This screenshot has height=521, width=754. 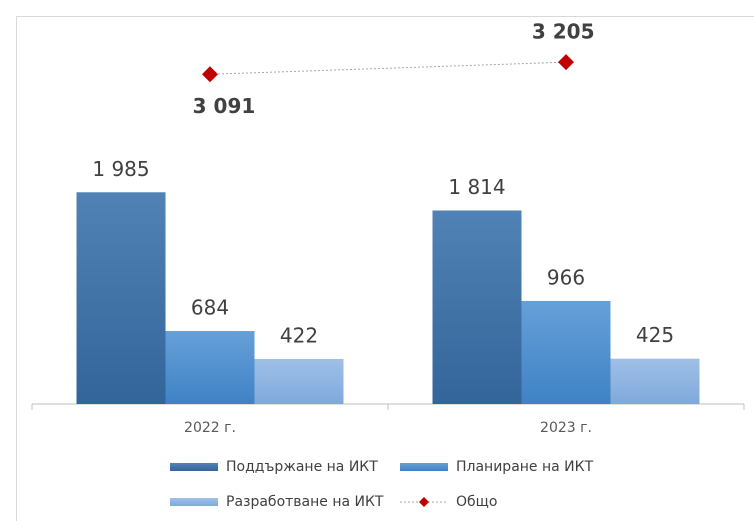 What do you see at coordinates (655, 335) in the screenshot?
I see `value-label: 425` at bounding box center [655, 335].